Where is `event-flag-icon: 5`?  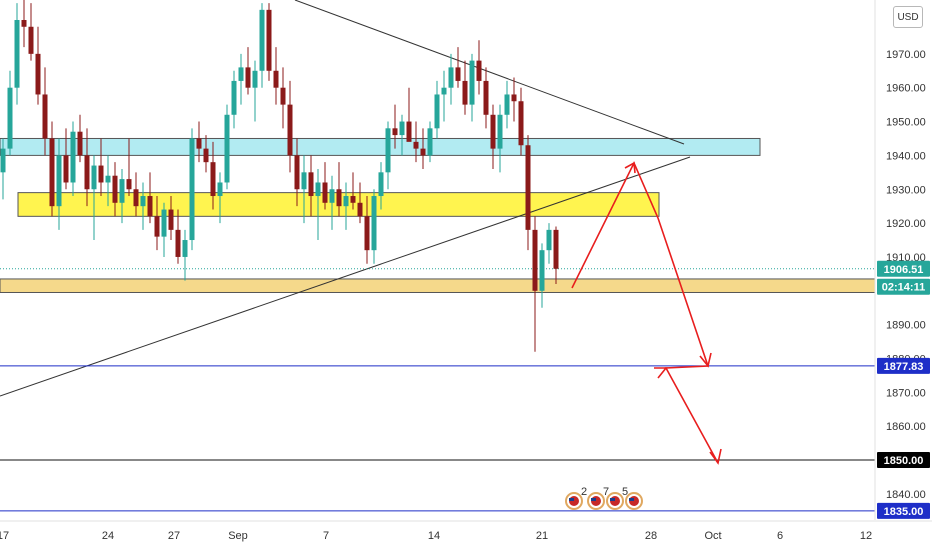 event-flag-icon: 5 is located at coordinates (617, 498).